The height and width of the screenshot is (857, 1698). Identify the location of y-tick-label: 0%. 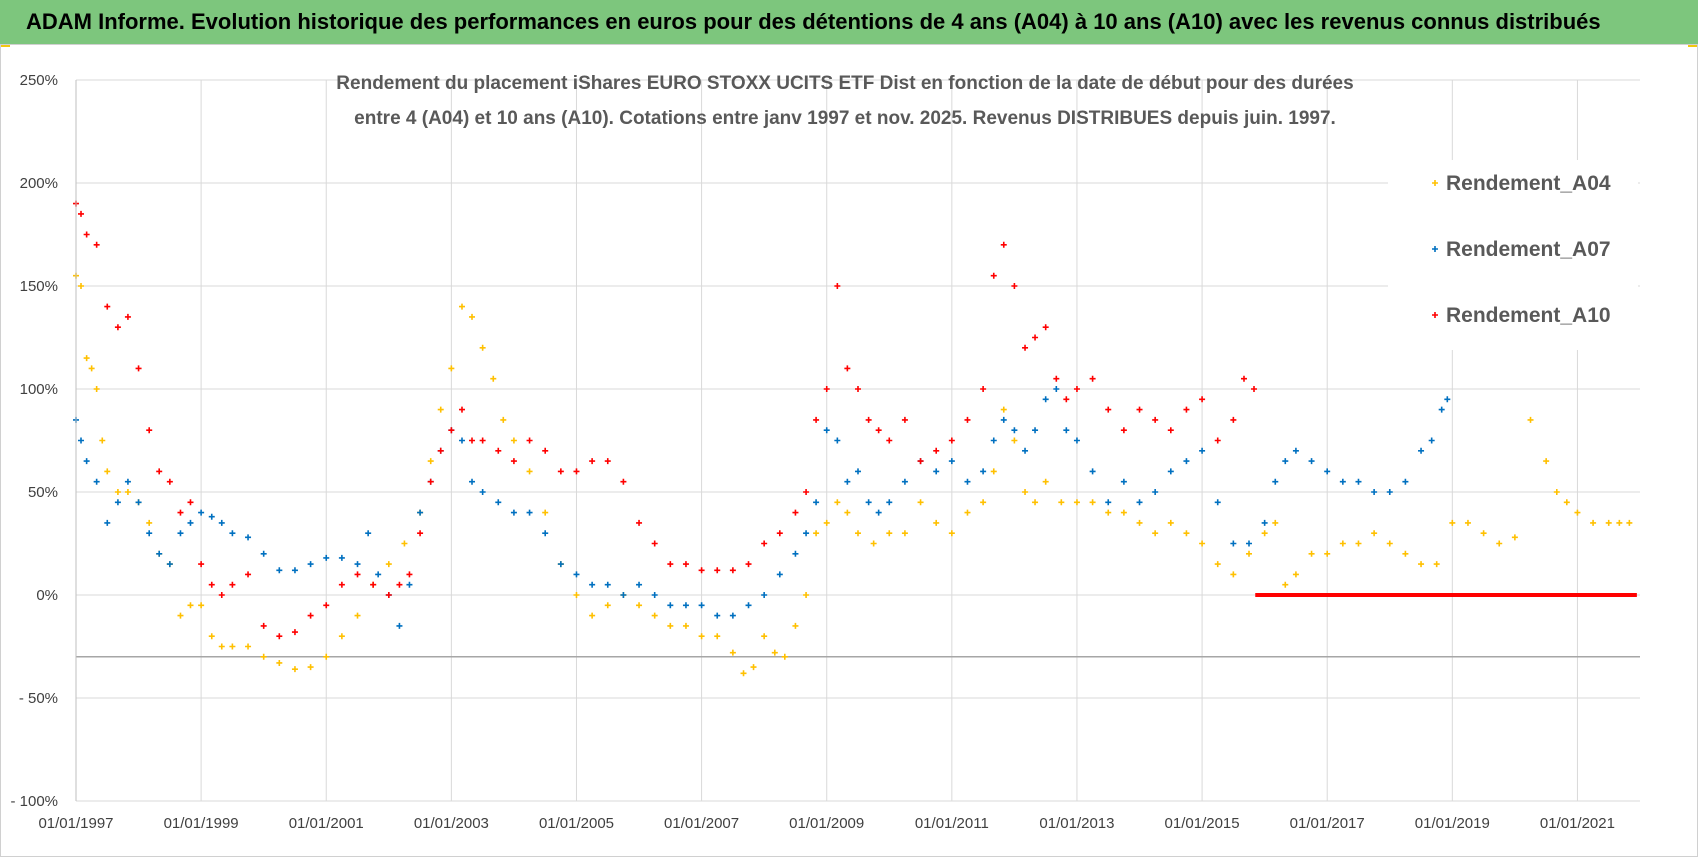
(47, 595).